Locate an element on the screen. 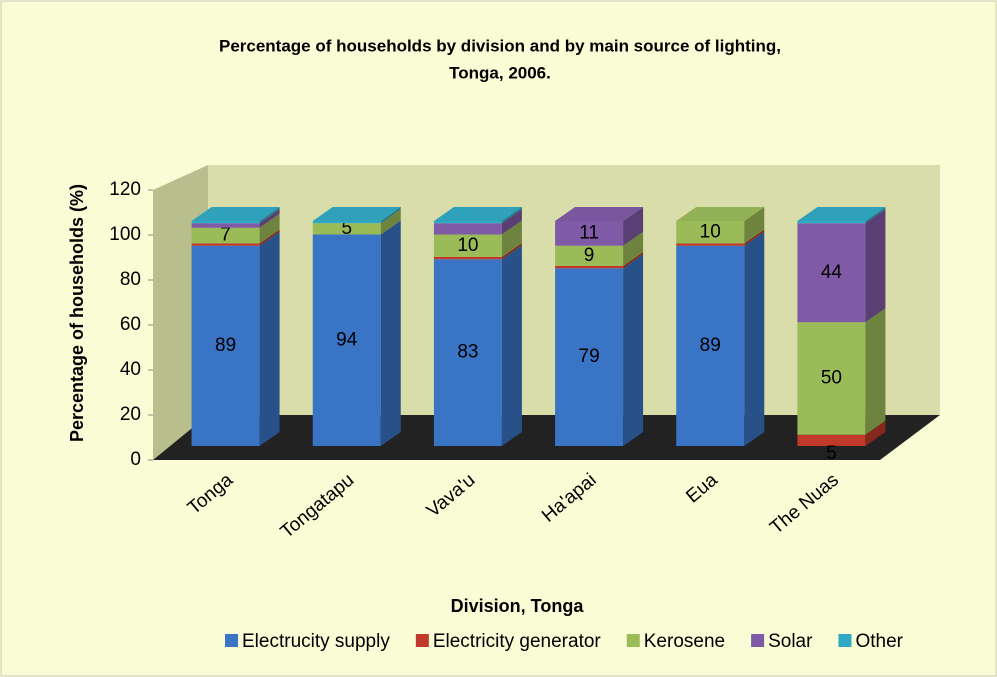 This screenshot has width=997, height=677. data-label: 7 is located at coordinates (225, 235).